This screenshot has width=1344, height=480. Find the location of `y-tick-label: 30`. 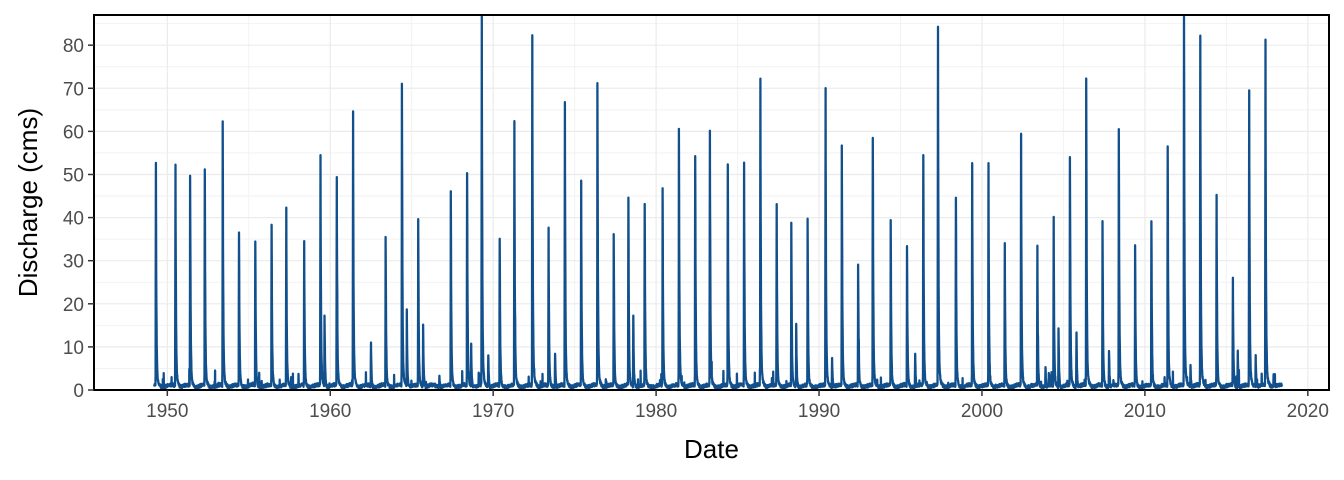

y-tick-label: 30 is located at coordinates (73, 262).